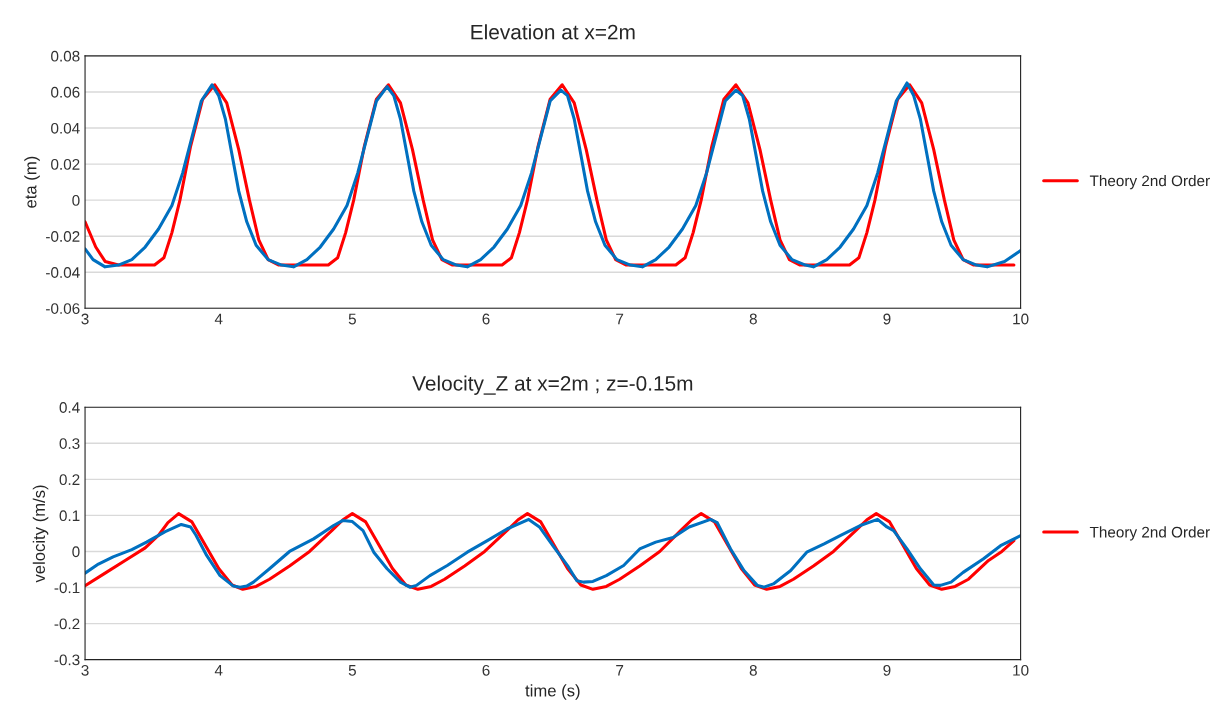 This screenshot has height=717, width=1215. I want to click on y-tick-label: -0.1, so click(67, 588).